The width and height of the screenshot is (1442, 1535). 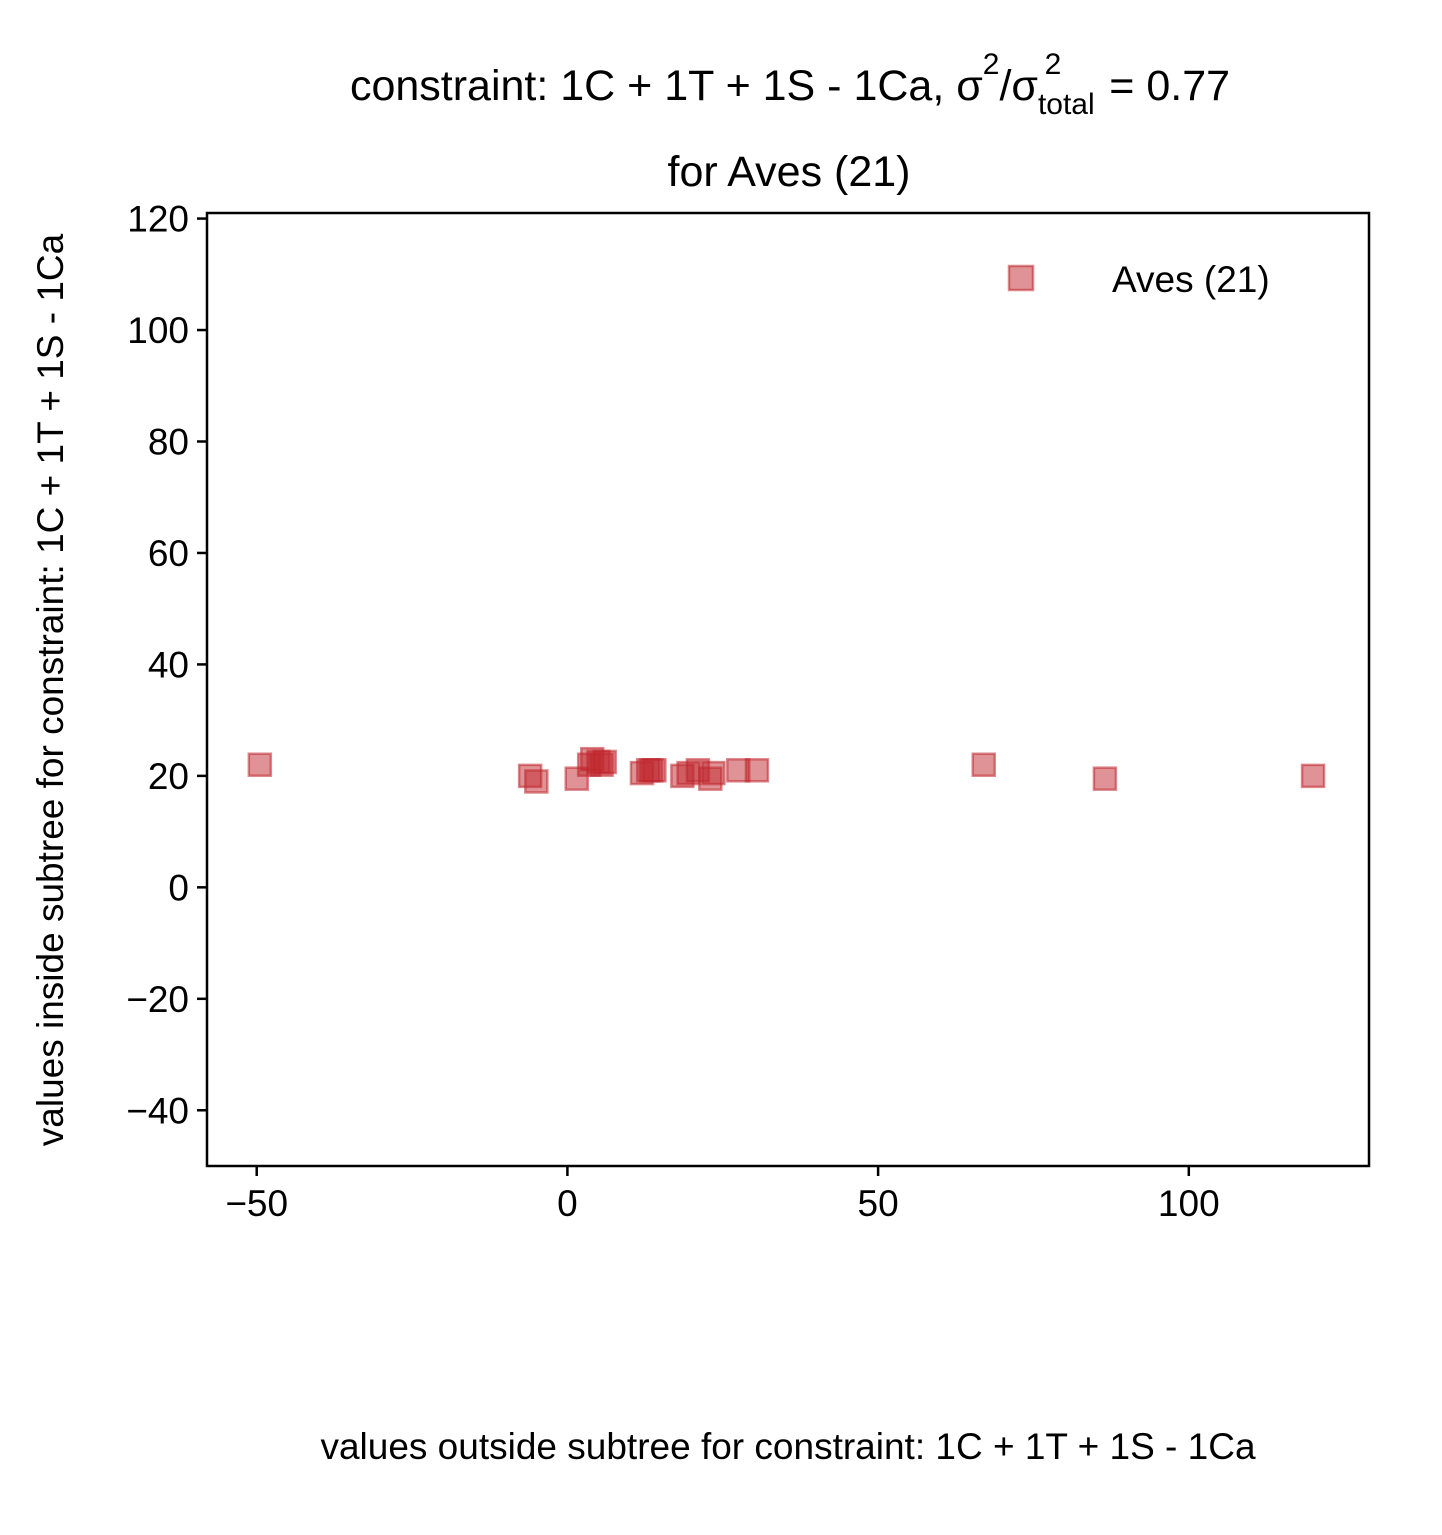 I want to click on title-slash: /σ, so click(x=1018, y=86).